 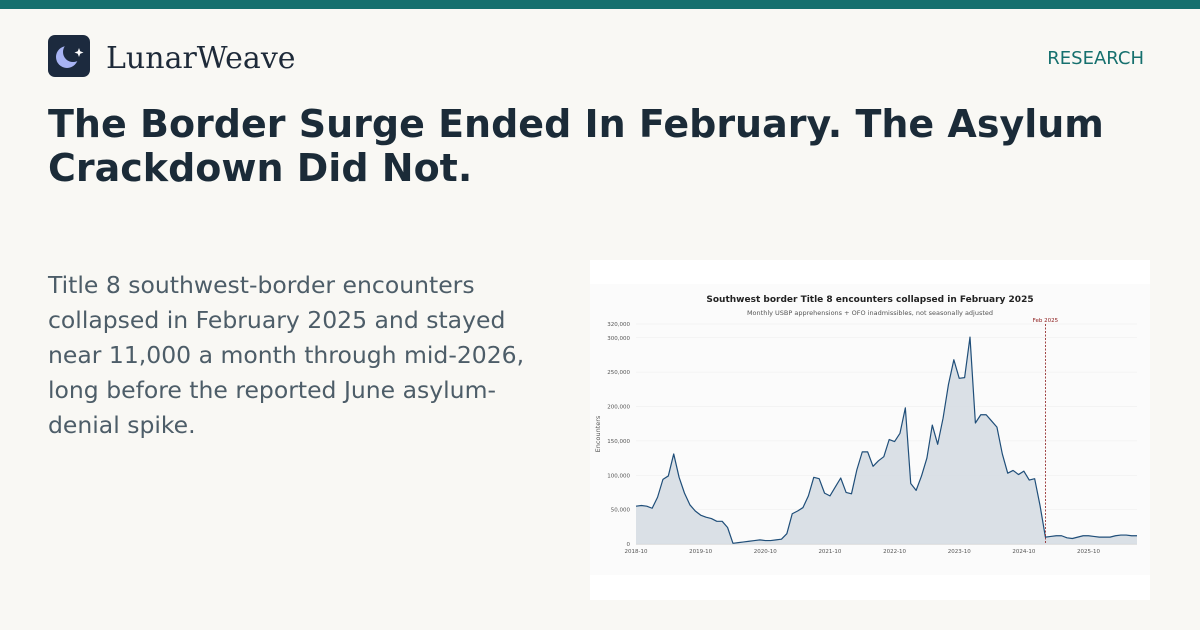 I want to click on top-accent-bar, so click(x=600, y=4).